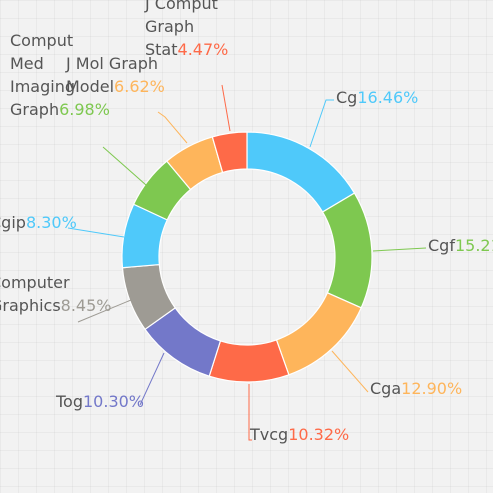 The width and height of the screenshot is (493, 493). What do you see at coordinates (181, 6) in the screenshot?
I see `label-name-line: J Comput` at bounding box center [181, 6].